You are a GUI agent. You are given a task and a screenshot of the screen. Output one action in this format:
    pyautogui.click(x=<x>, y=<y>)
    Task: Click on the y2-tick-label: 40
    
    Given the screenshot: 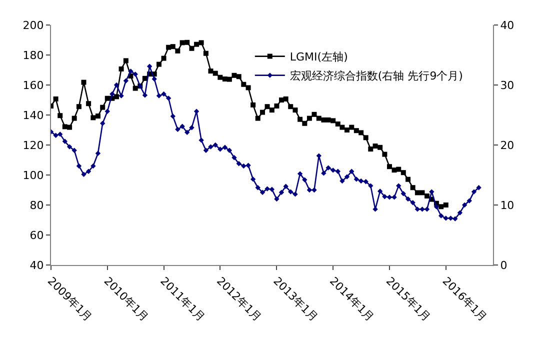 What is the action you would take?
    pyautogui.click(x=507, y=25)
    